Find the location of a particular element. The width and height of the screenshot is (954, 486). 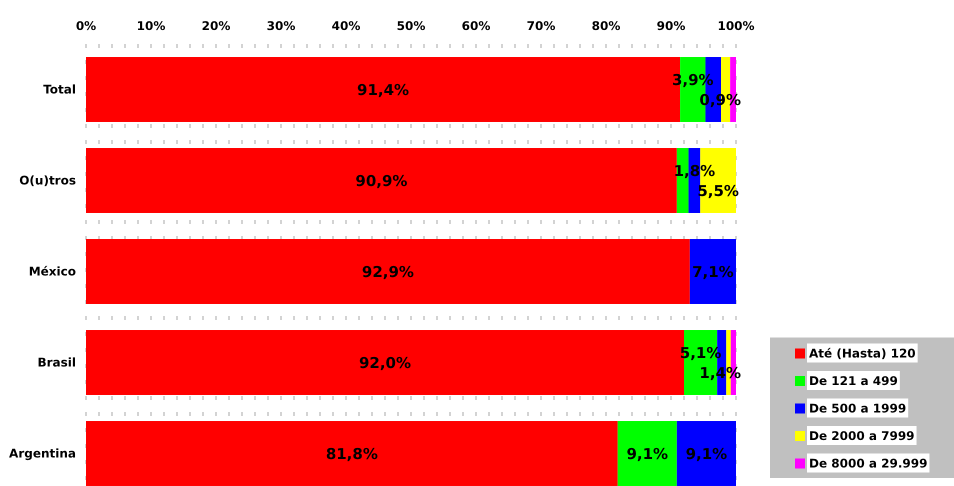

legend-label: De 500 a 1999 is located at coordinates (857, 409).